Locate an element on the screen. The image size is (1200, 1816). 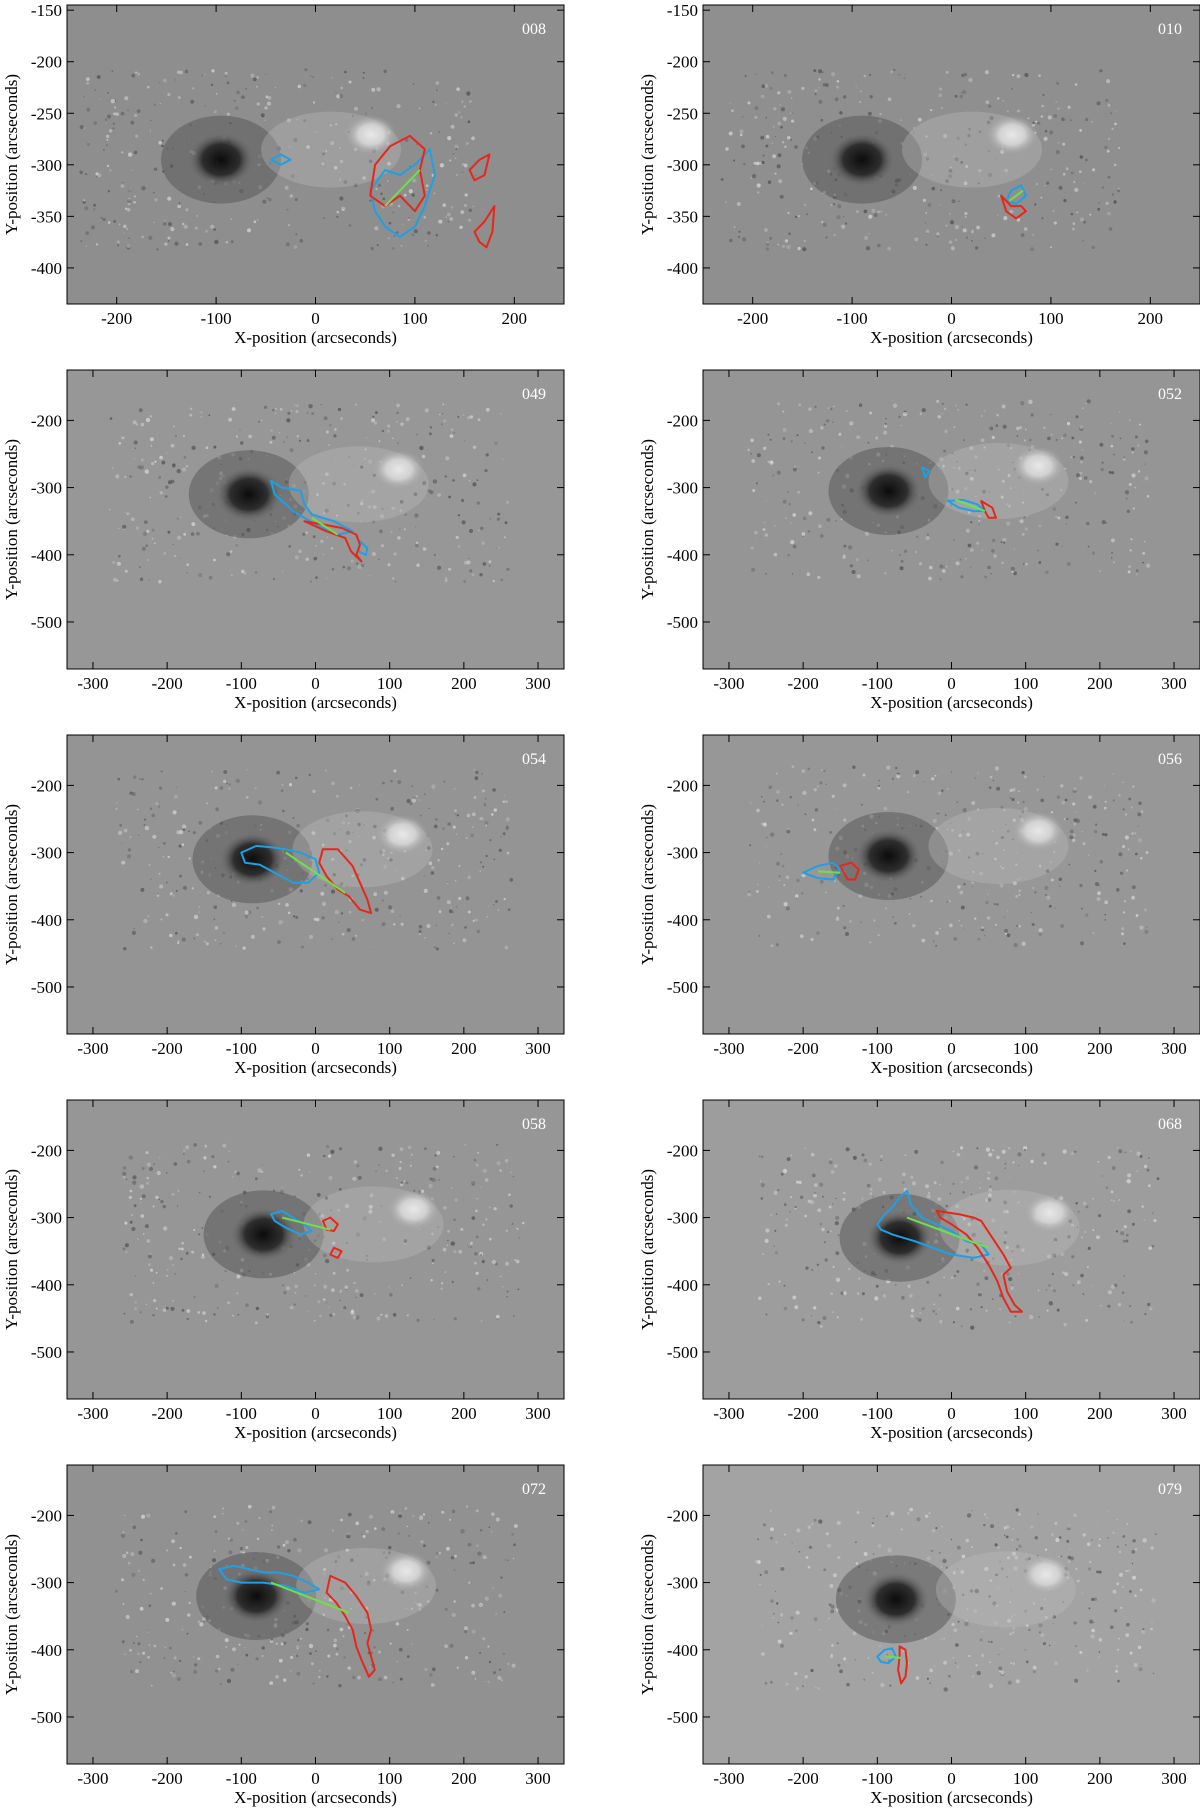
blue-ribbon-contour is located at coordinates (933, 1224).